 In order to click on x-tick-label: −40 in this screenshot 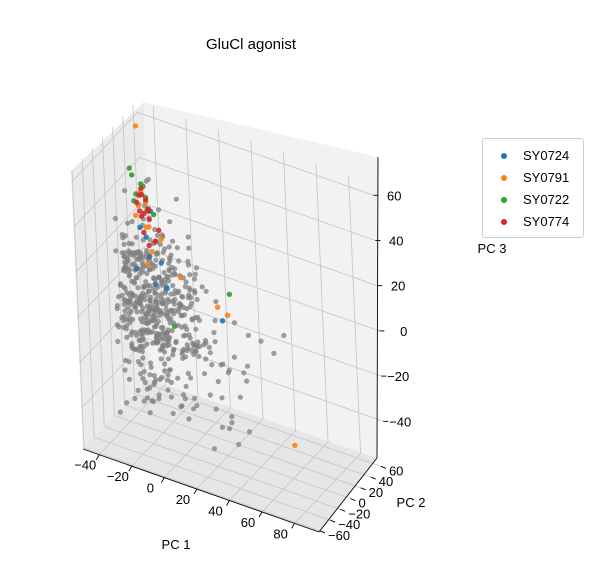, I will do `click(85, 465)`.